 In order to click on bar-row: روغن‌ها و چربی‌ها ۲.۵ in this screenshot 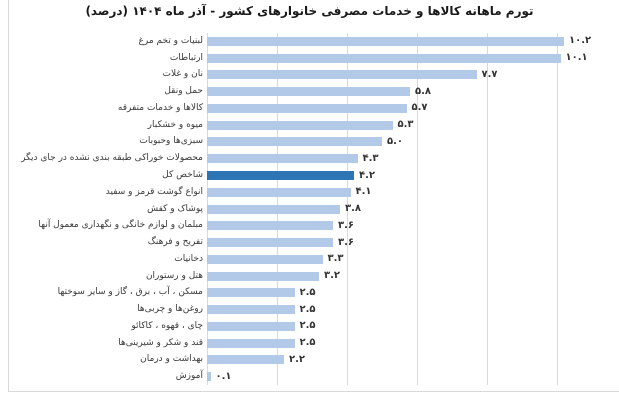, I will do `click(313, 309)`.